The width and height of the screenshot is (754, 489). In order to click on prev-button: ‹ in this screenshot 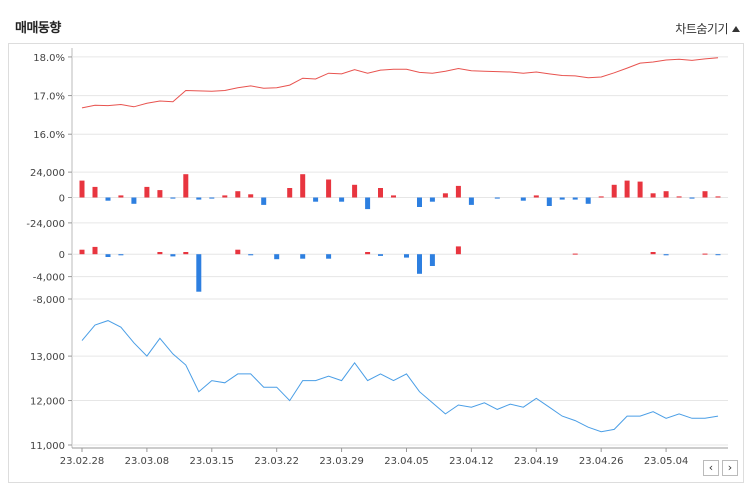, I will do `click(711, 468)`.